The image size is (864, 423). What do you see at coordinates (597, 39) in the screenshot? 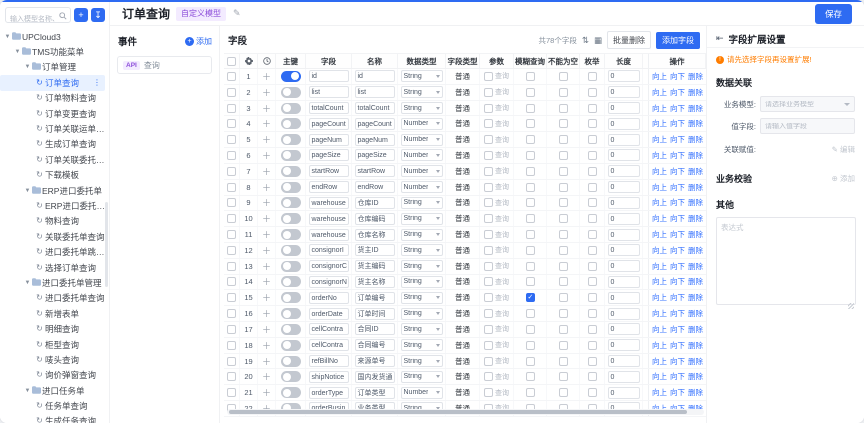
I see `grid-view-icon: ▦` at bounding box center [597, 39].